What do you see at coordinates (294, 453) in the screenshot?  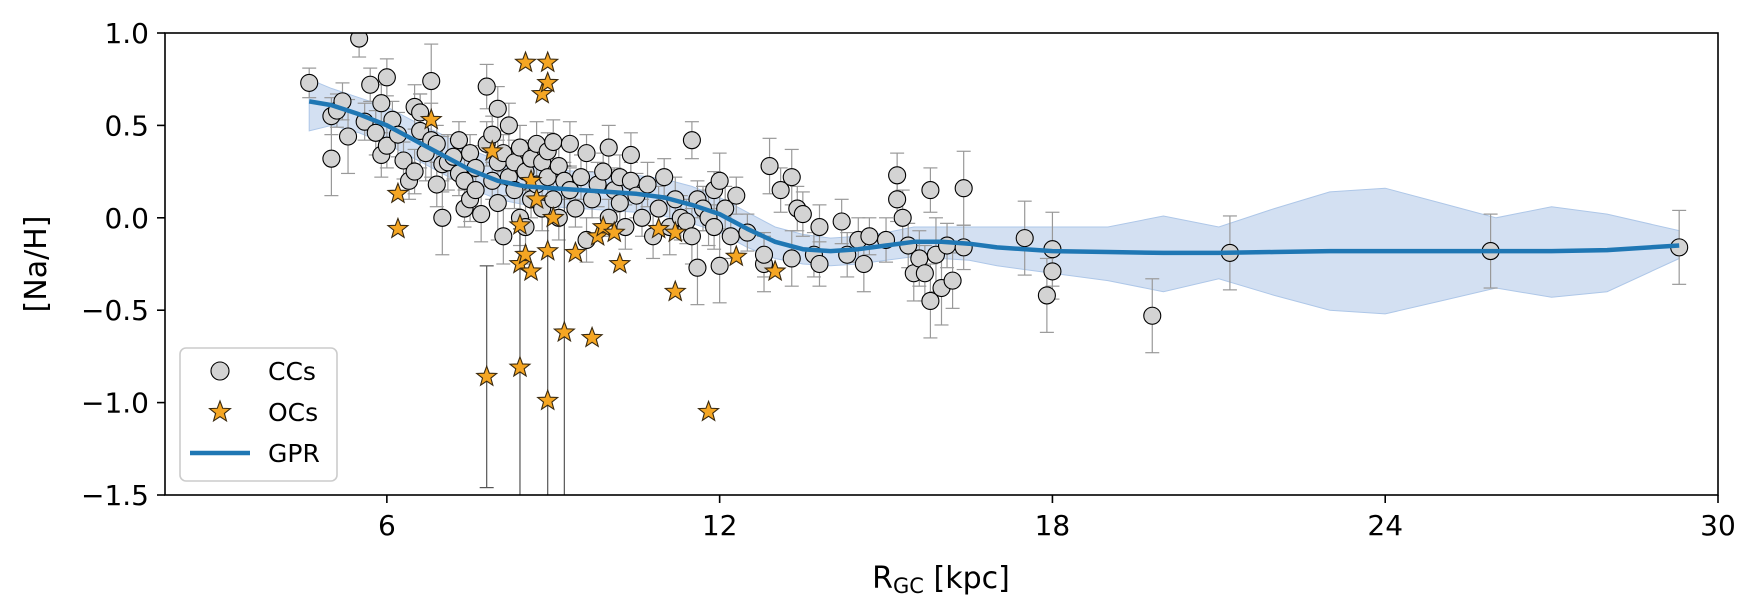 I see `legend-gpr-label: GPR` at bounding box center [294, 453].